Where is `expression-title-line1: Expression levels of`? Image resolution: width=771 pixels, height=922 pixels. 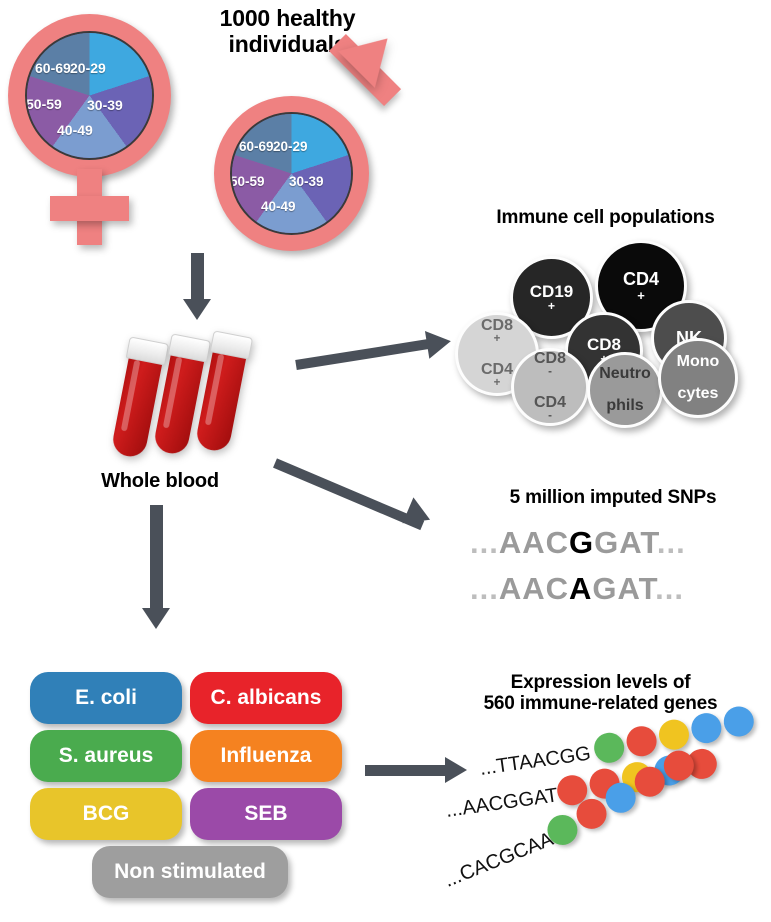 expression-title-line1: Expression levels of is located at coordinates (600, 682).